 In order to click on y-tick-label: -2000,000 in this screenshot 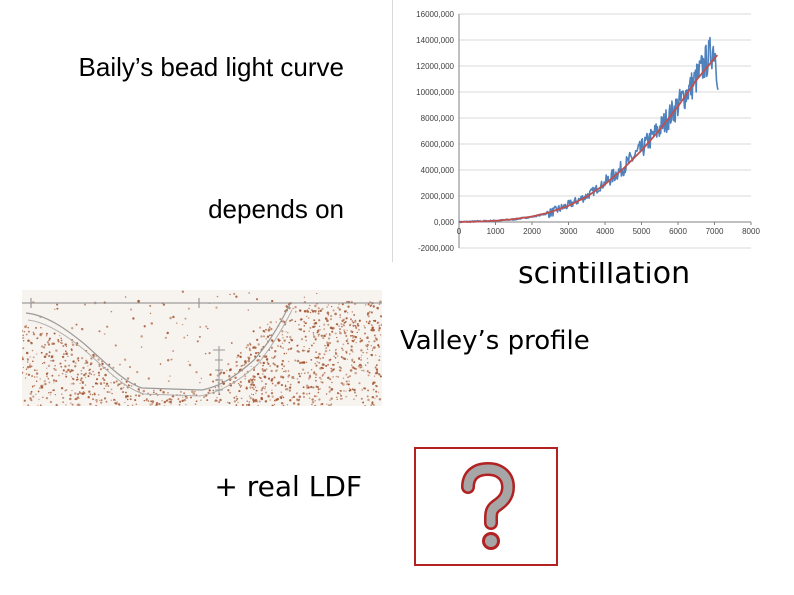, I will do `click(436, 248)`.